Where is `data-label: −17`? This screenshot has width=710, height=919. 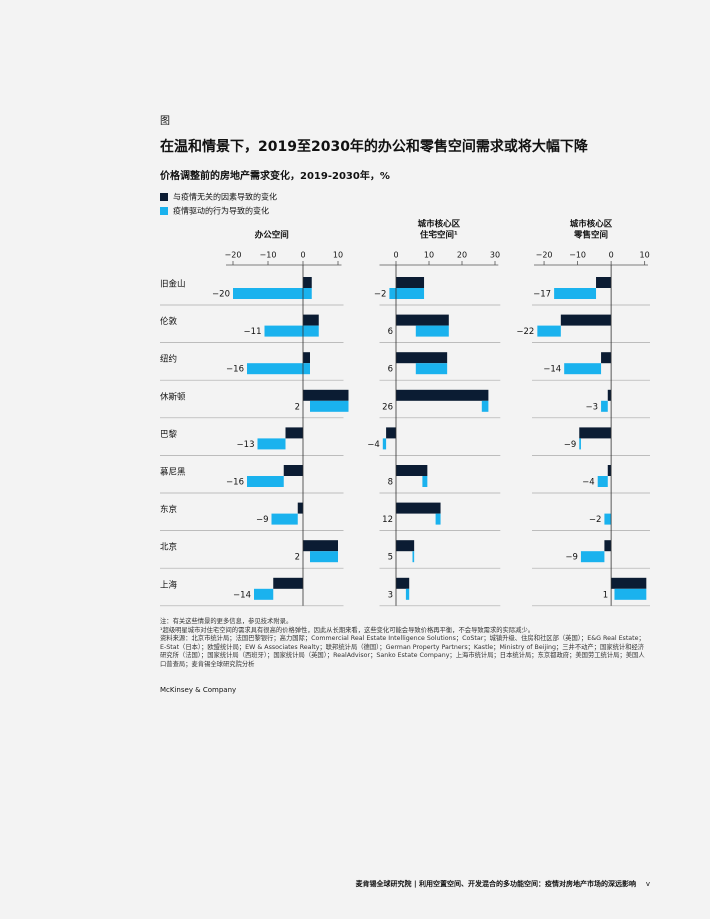
data-label: −17 is located at coordinates (542, 295).